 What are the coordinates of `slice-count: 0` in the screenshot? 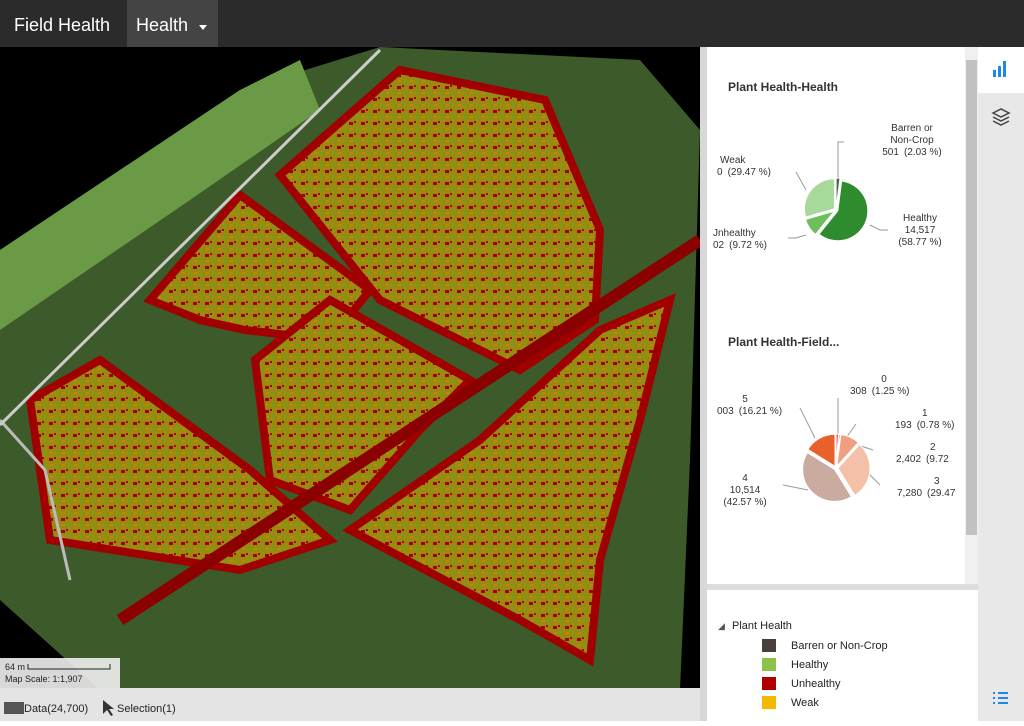 It's located at (720, 172).